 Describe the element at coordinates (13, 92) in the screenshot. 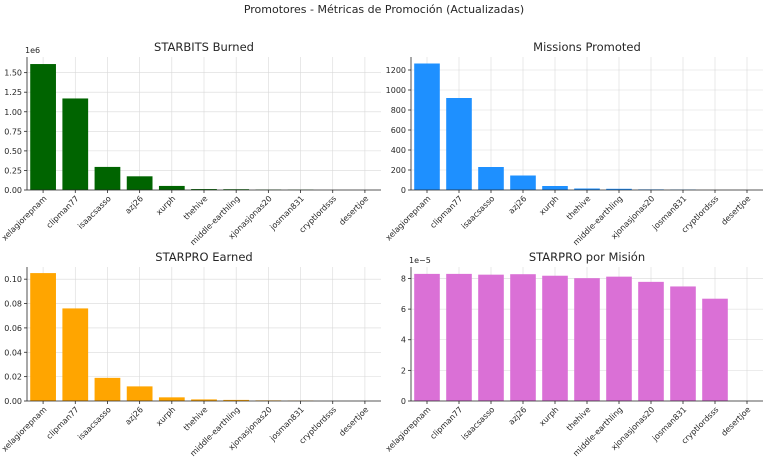

I see `y-tick-label: 1.25` at that location.